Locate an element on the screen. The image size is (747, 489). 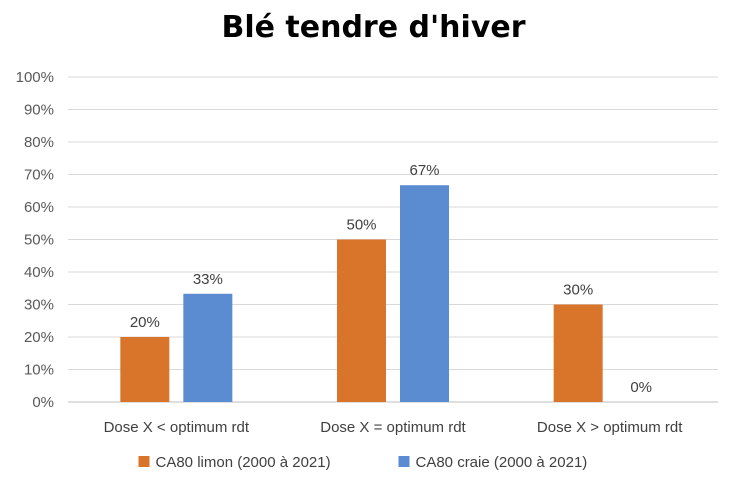
data-label: 67% is located at coordinates (424, 170).